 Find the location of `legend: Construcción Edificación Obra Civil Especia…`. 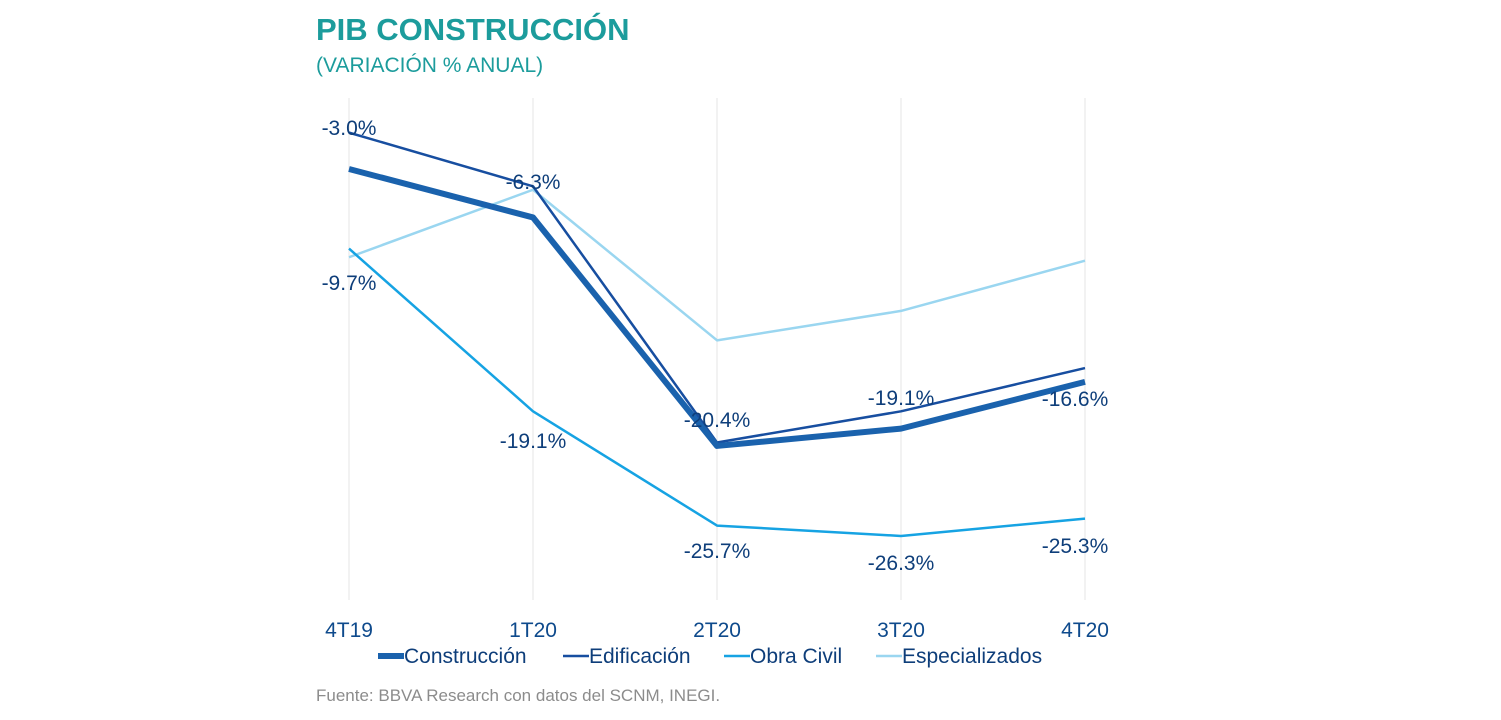

legend: Construcción Edificación Obra Civil Especia… is located at coordinates (710, 656).